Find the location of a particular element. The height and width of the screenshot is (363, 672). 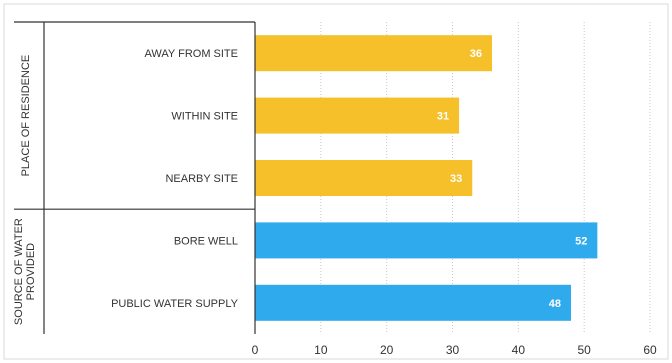

bar-public-water-supply is located at coordinates (413, 302).